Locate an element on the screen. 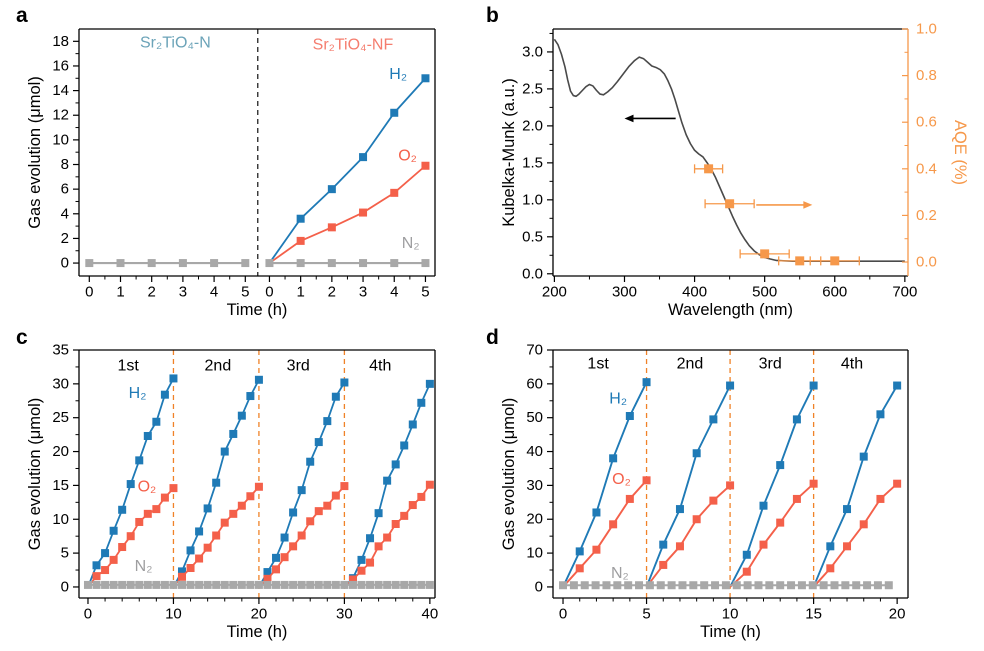 The height and width of the screenshot is (651, 984). series-H2-SrTiO4-NF is located at coordinates (349, 169).